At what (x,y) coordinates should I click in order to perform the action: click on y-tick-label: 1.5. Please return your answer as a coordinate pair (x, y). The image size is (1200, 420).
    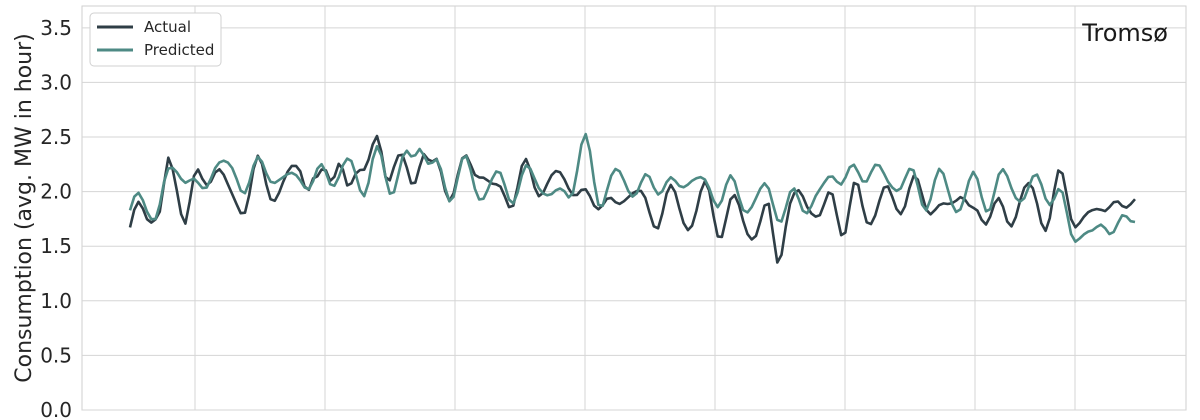
    Looking at the image, I should click on (56, 246).